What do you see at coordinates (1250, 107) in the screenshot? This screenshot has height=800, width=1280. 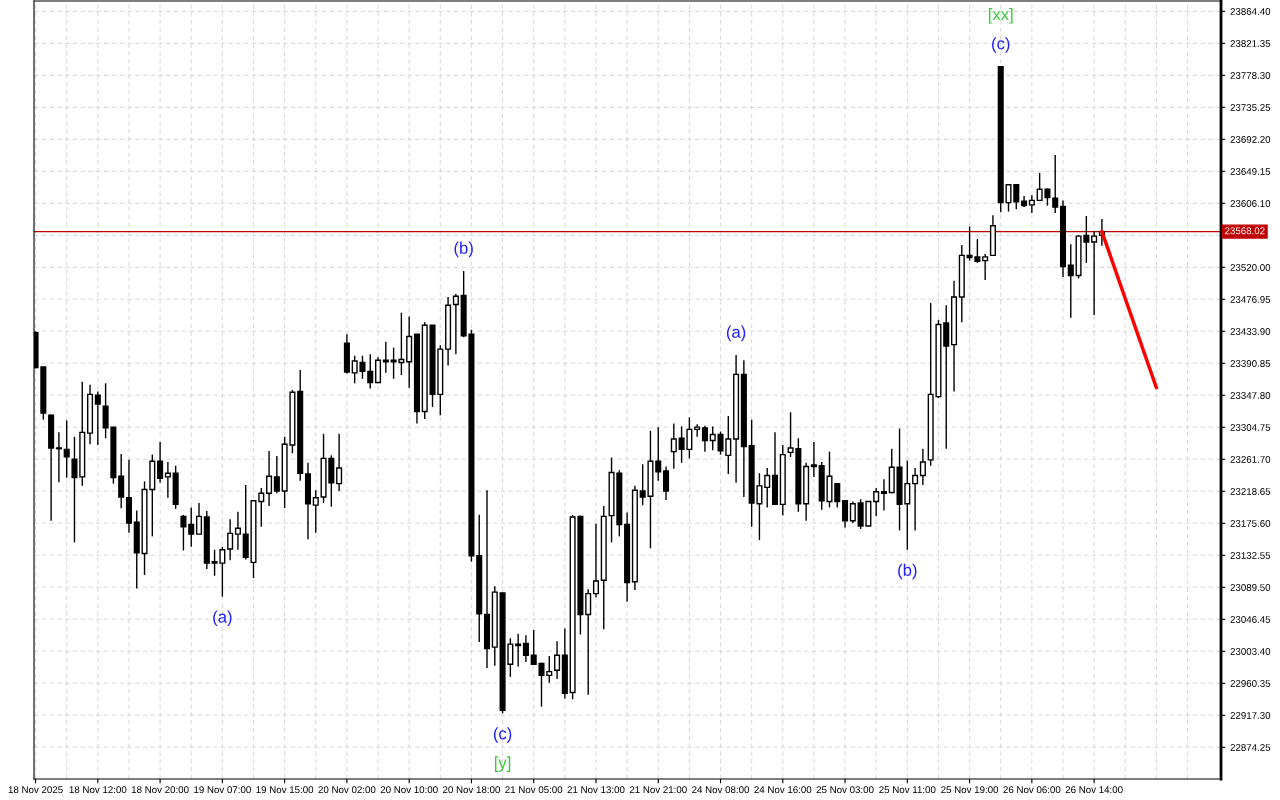 I see `y-tick-label: 23735.25` at bounding box center [1250, 107].